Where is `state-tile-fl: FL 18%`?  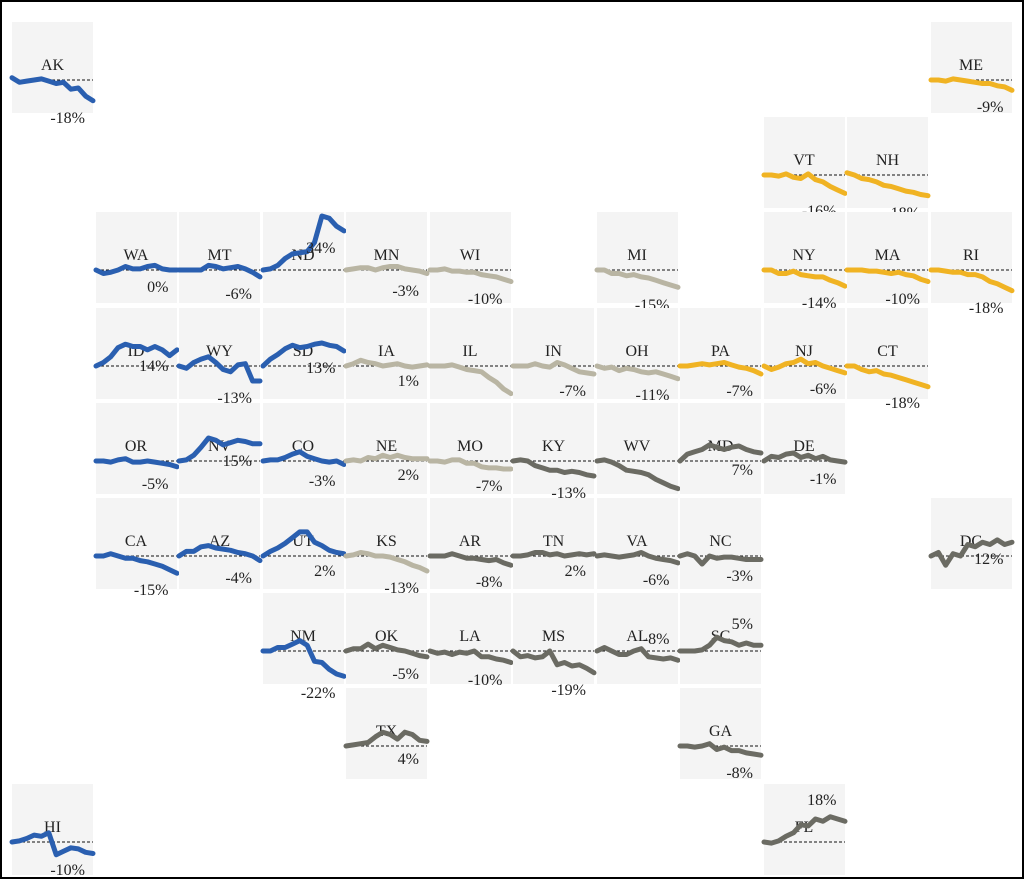 state-tile-fl: FL 18% is located at coordinates (804, 829).